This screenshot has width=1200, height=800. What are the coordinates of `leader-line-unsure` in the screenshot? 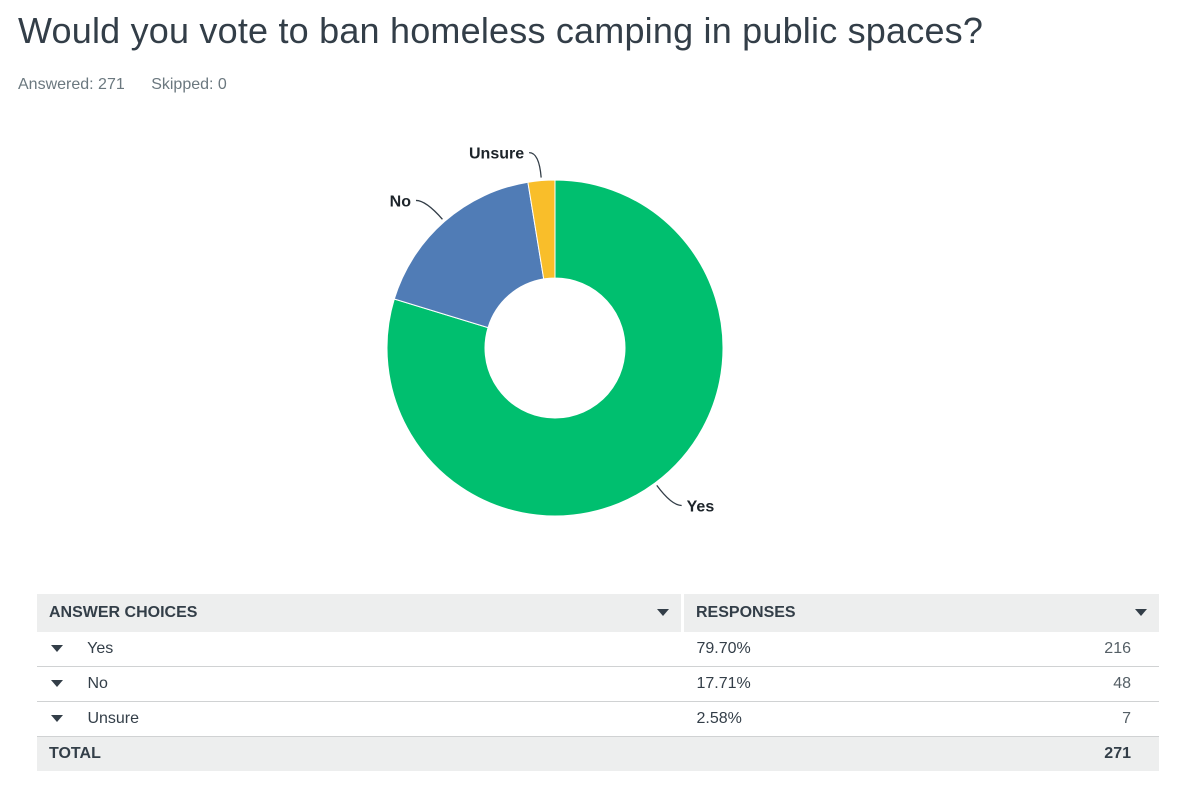 It's located at (535, 164).